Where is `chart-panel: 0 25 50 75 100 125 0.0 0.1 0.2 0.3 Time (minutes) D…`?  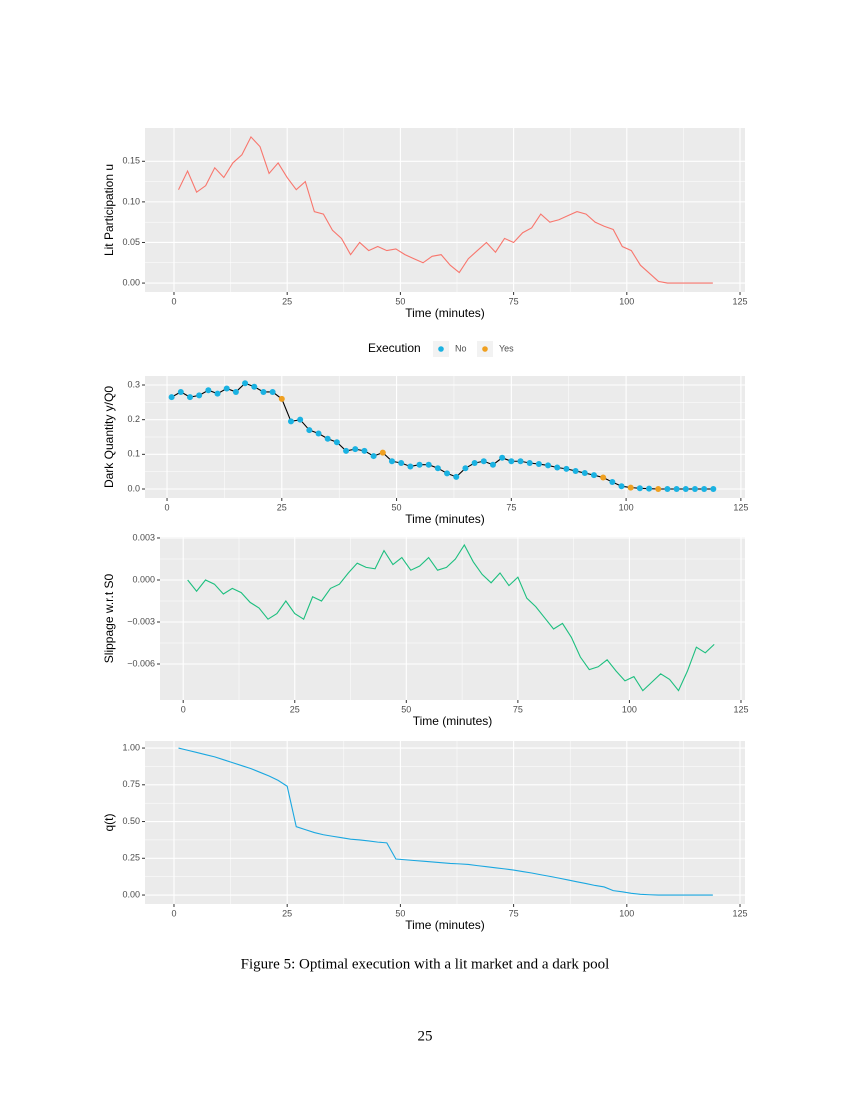
chart-panel: 0 25 50 75 100 125 0.0 0.1 0.2 0.3 Time (minutes) D… is located at coordinates (425, 433).